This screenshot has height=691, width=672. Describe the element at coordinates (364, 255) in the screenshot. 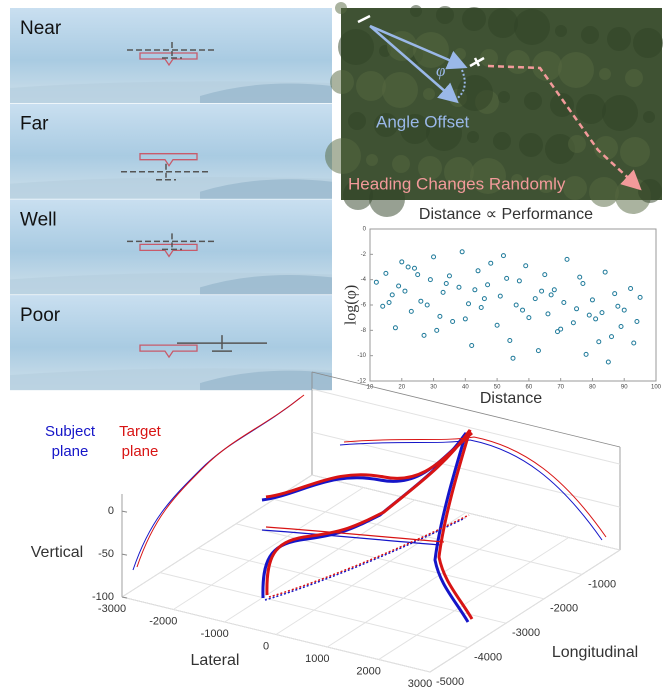

I see `y-tick-label: -2` at that location.